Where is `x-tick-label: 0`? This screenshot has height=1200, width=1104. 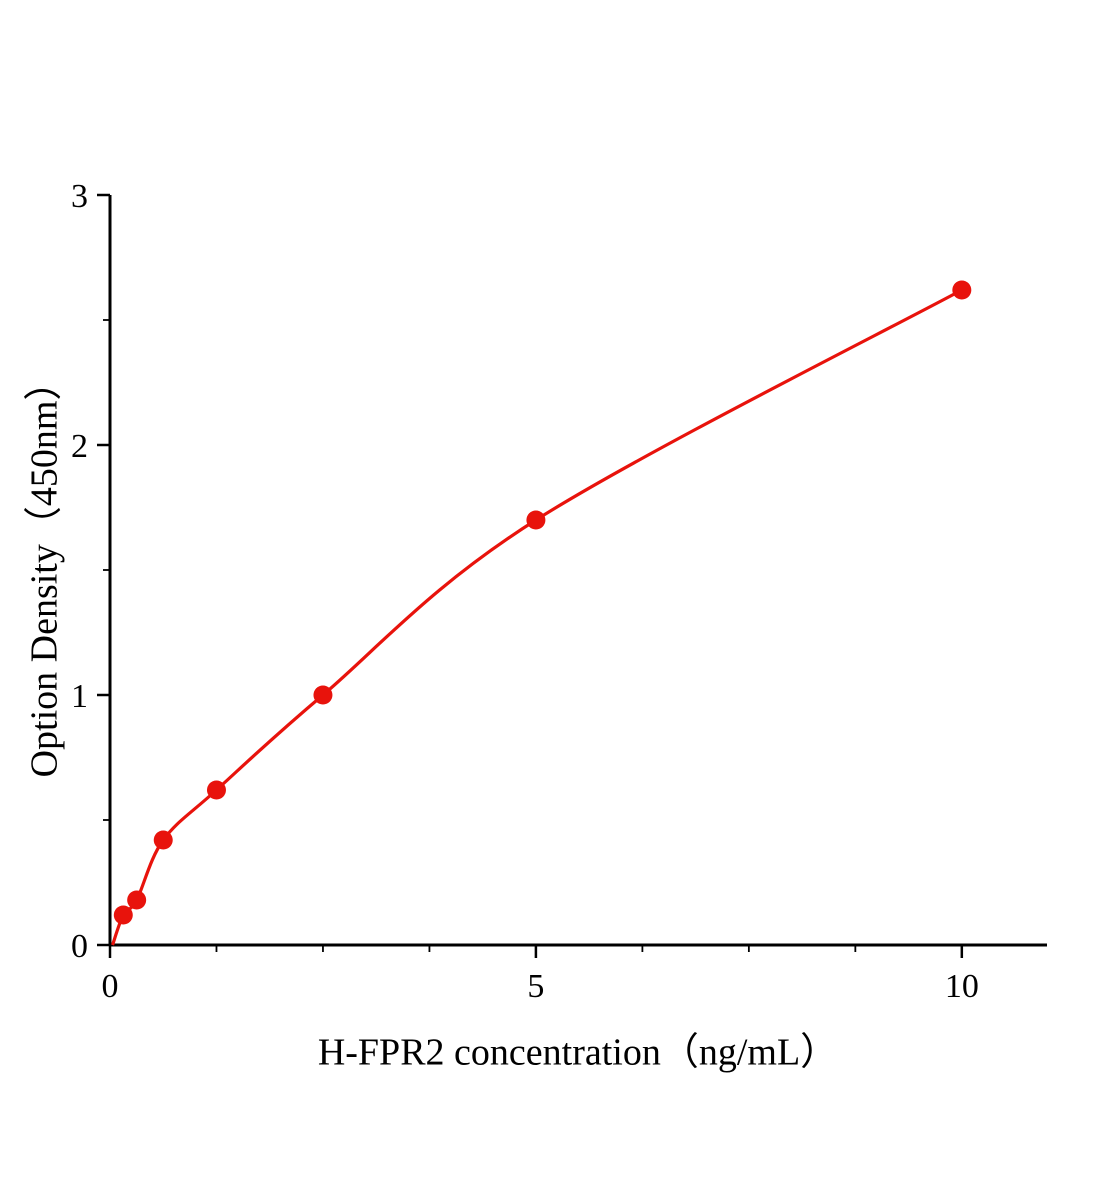 x-tick-label: 0 is located at coordinates (110, 986).